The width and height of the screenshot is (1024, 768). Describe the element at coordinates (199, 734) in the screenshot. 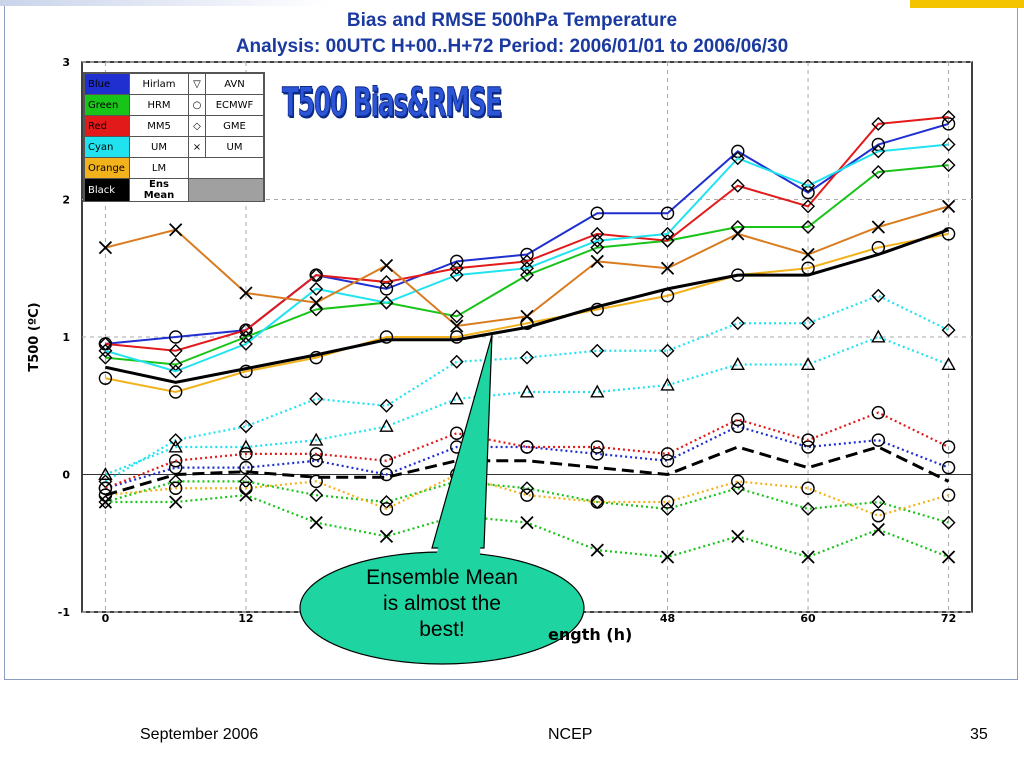

I see `footer-date: September 2006` at that location.